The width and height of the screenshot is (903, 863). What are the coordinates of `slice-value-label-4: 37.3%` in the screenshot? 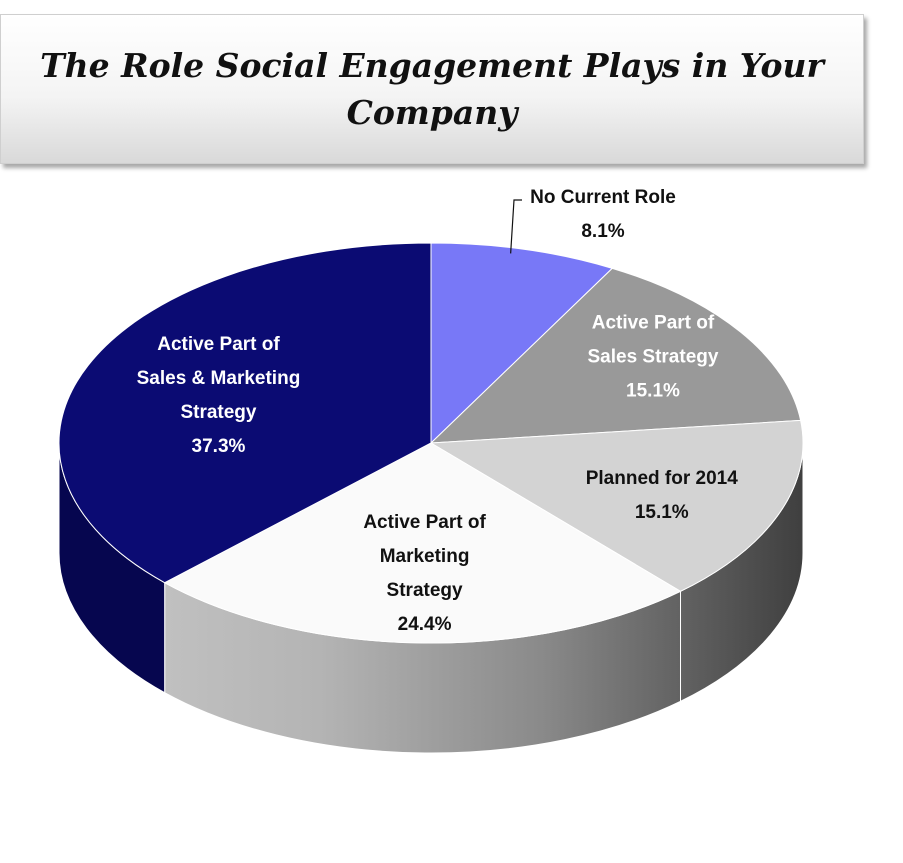 It's located at (219, 446).